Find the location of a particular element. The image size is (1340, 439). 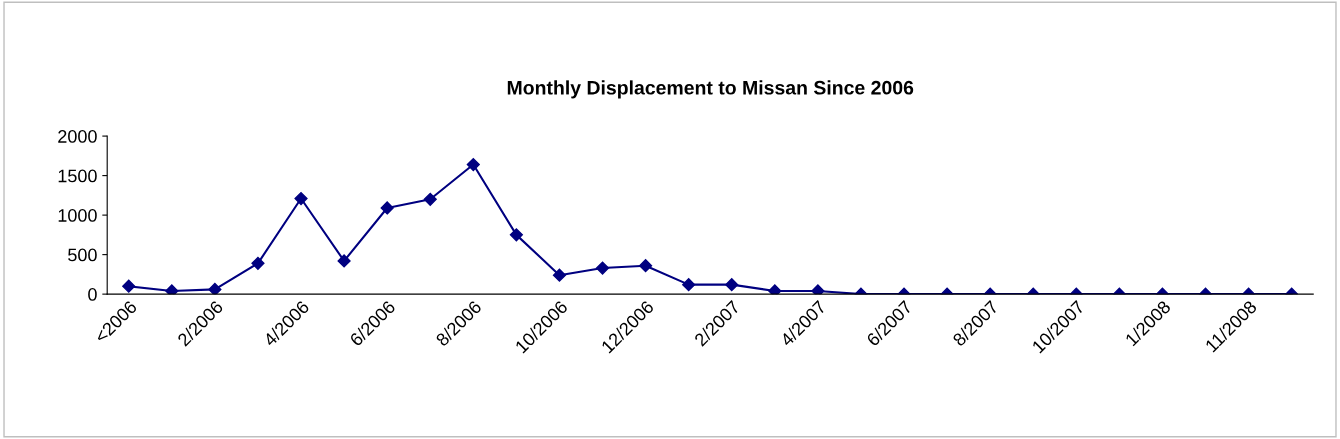

chart-title: Monthly Displacement to Missan Since 2006 is located at coordinates (710, 89).